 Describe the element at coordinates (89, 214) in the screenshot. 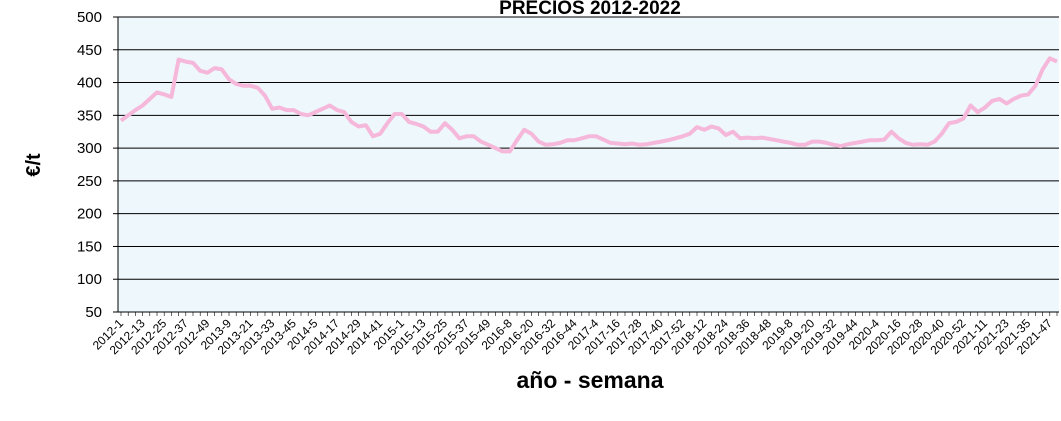

I see `y-tick-label: 200` at that location.